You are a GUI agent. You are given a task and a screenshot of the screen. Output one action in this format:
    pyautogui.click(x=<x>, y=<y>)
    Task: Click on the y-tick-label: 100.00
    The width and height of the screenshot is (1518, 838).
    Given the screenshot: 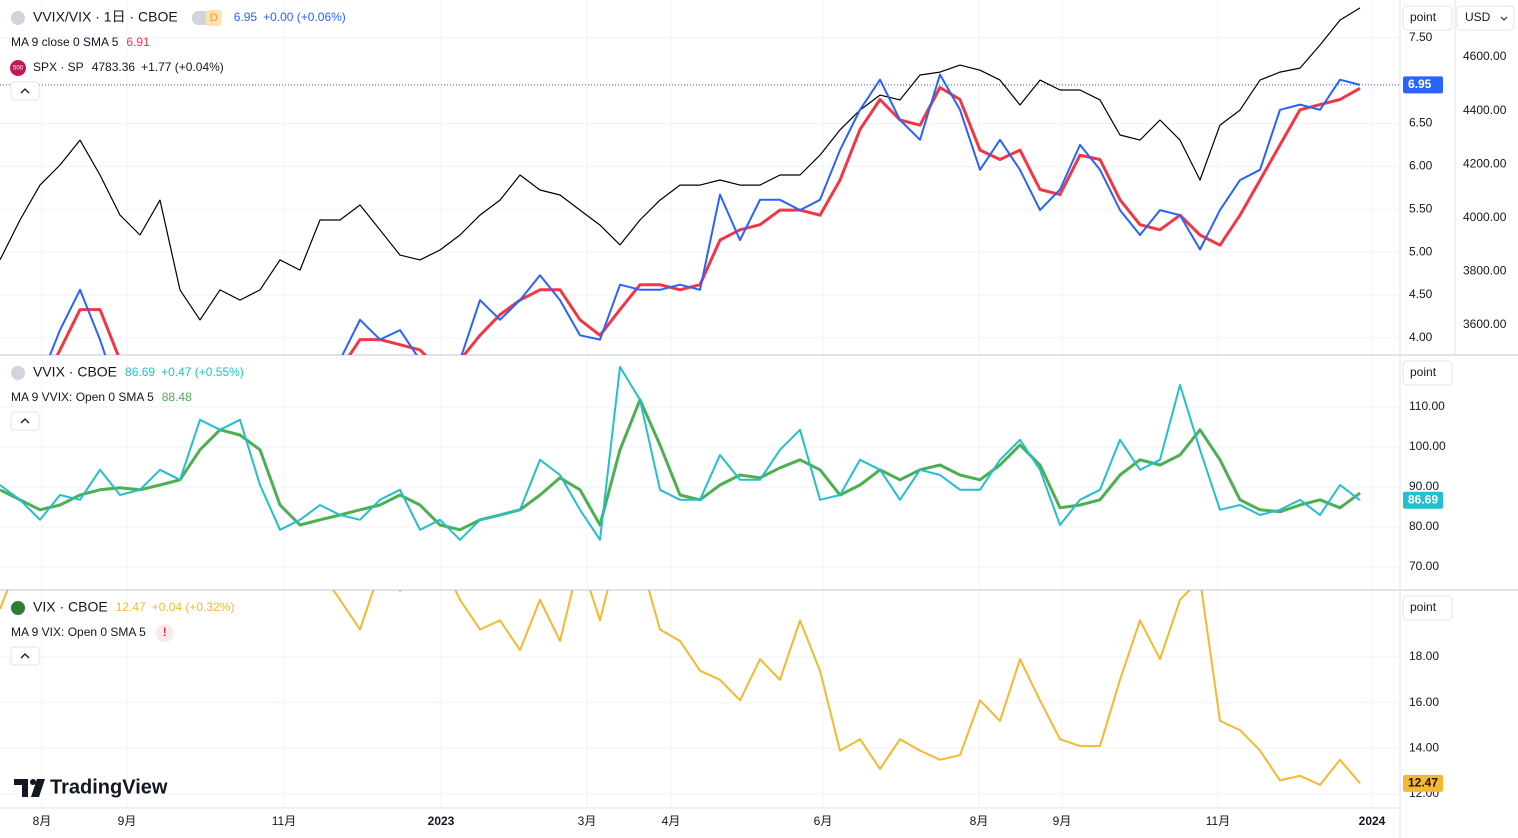 What is the action you would take?
    pyautogui.click(x=1427, y=446)
    